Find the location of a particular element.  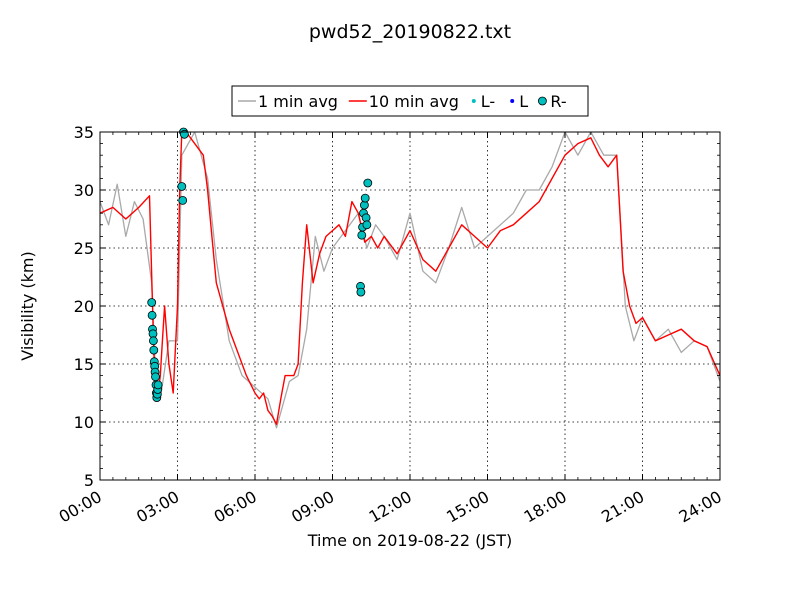

legend-item-l: L- is located at coordinates (483, 101).